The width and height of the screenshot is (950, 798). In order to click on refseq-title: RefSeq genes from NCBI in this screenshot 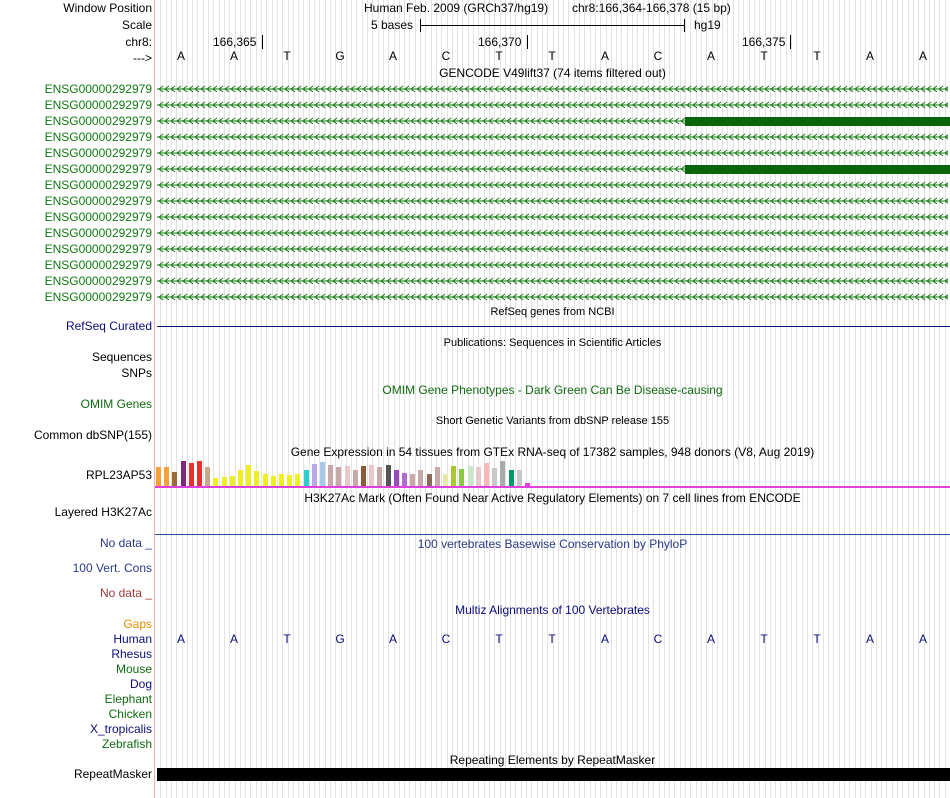, I will do `click(552, 312)`.